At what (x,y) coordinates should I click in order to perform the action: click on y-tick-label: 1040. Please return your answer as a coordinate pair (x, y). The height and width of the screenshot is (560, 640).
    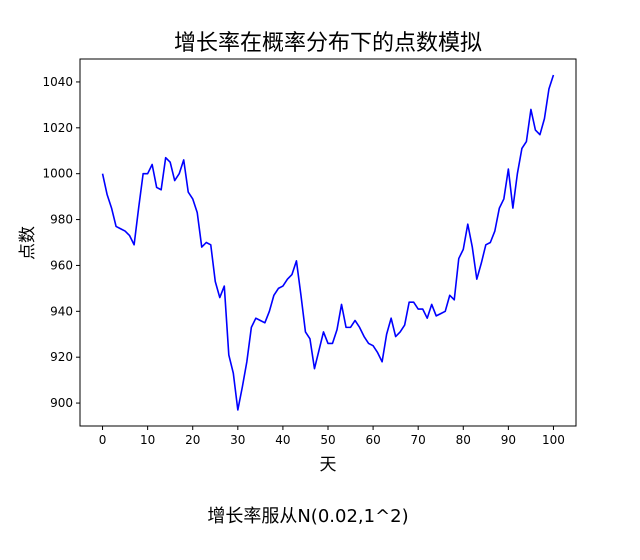
    Looking at the image, I should click on (57, 82).